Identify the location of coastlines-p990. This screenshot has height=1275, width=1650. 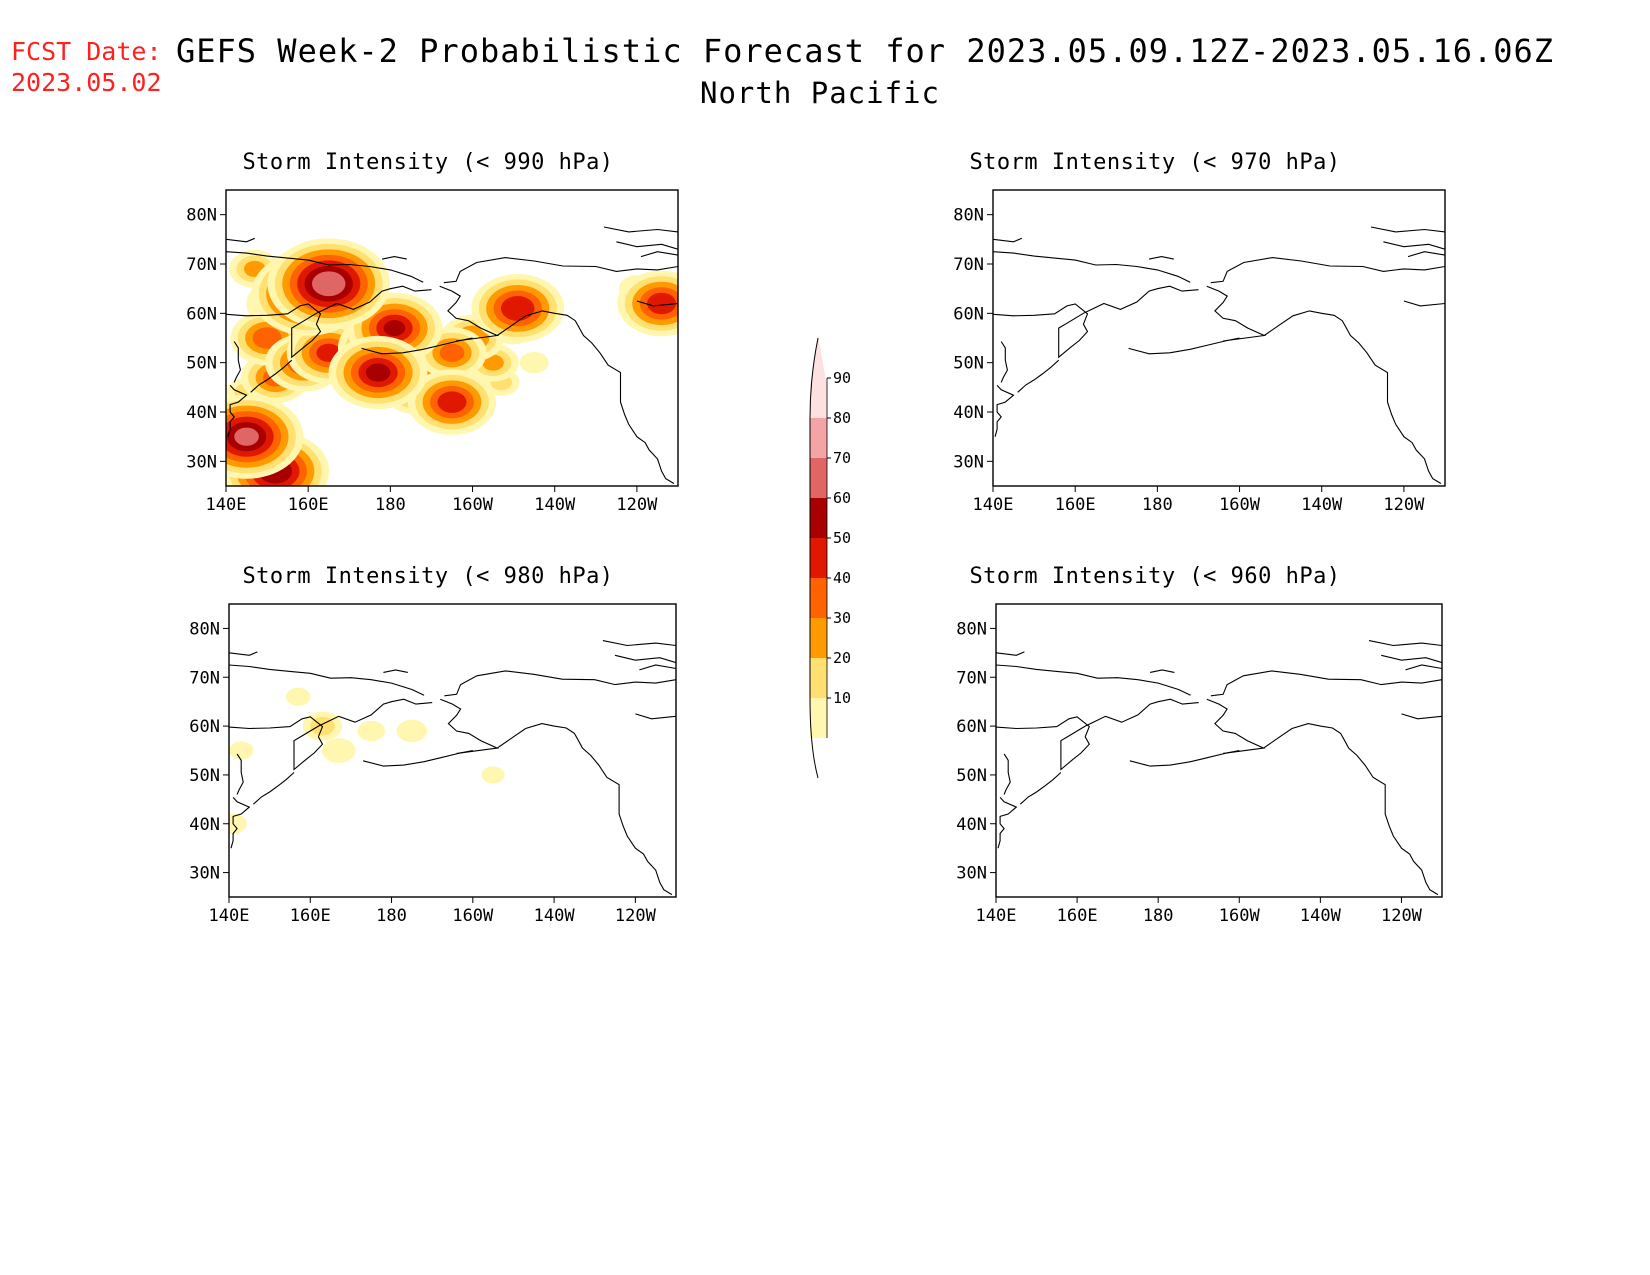
(452, 355).